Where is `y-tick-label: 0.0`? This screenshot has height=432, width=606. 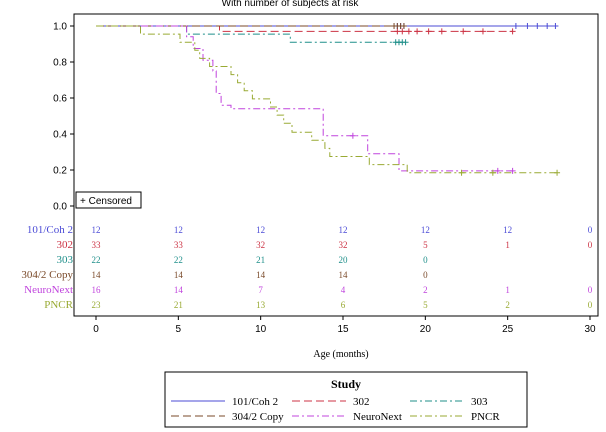
y-tick-label: 0.0 is located at coordinates (60, 207).